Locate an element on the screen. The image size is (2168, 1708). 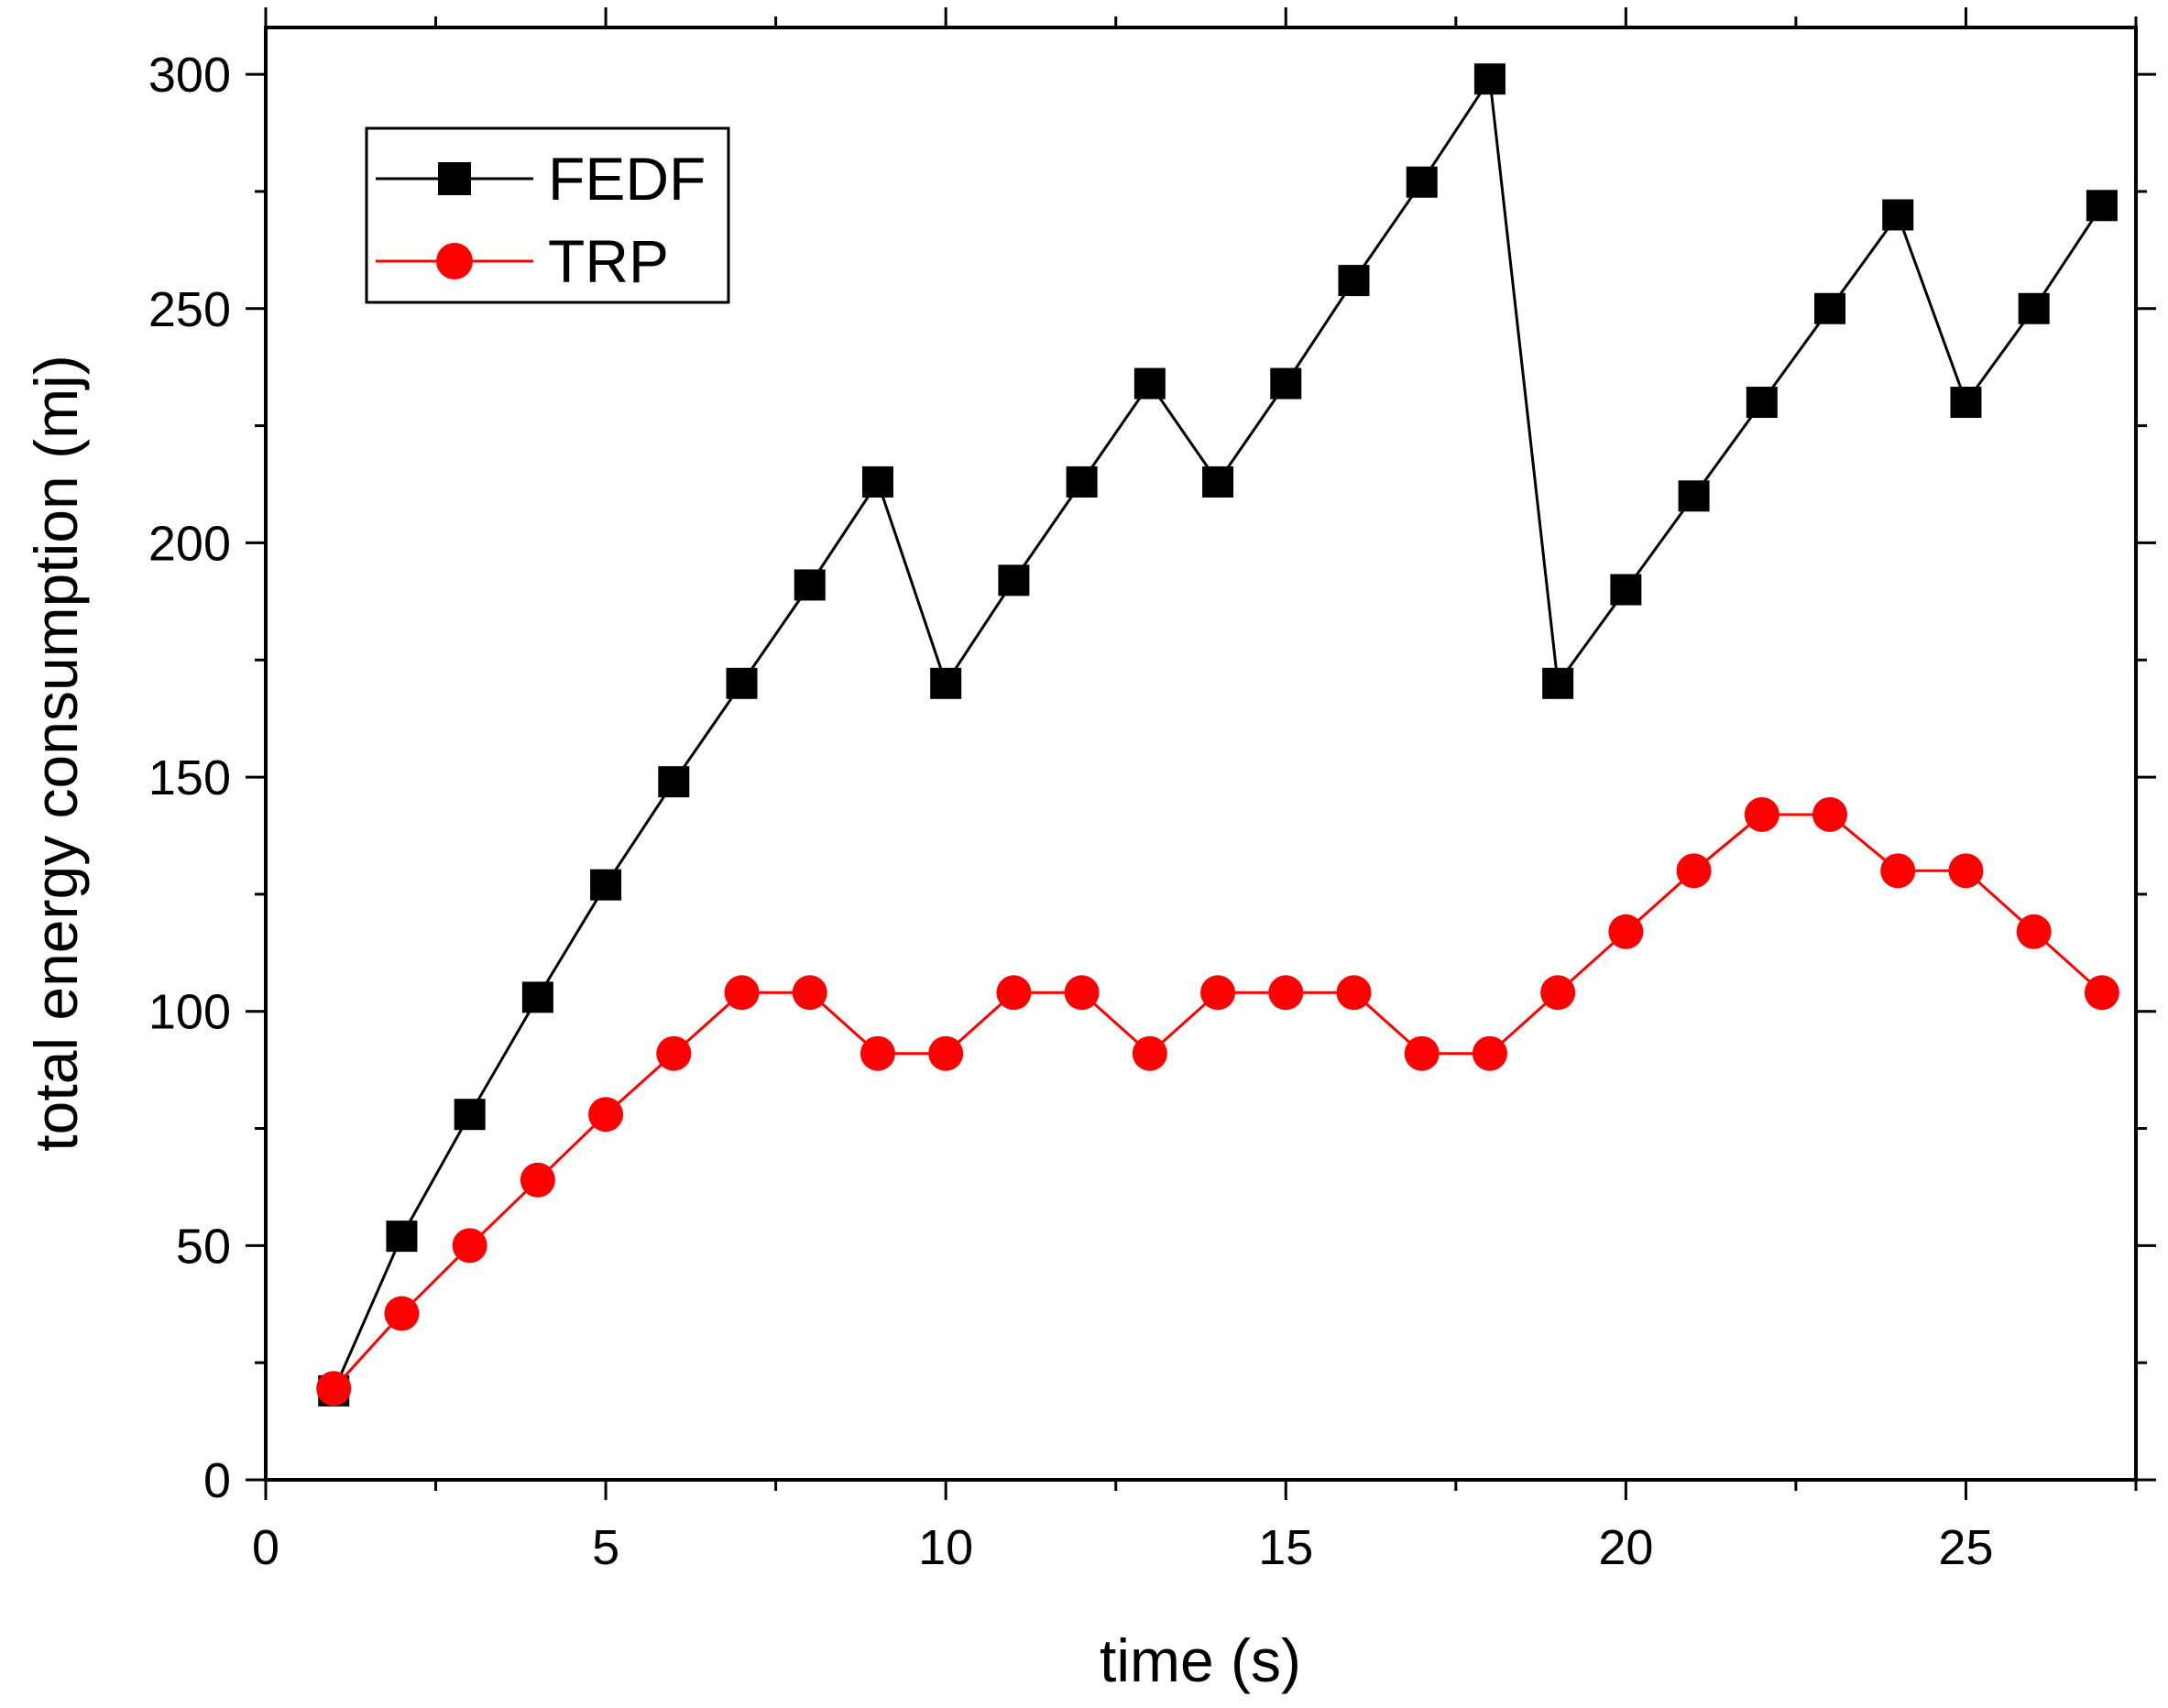
x-tick-label: 15 is located at coordinates (1285, 1548).